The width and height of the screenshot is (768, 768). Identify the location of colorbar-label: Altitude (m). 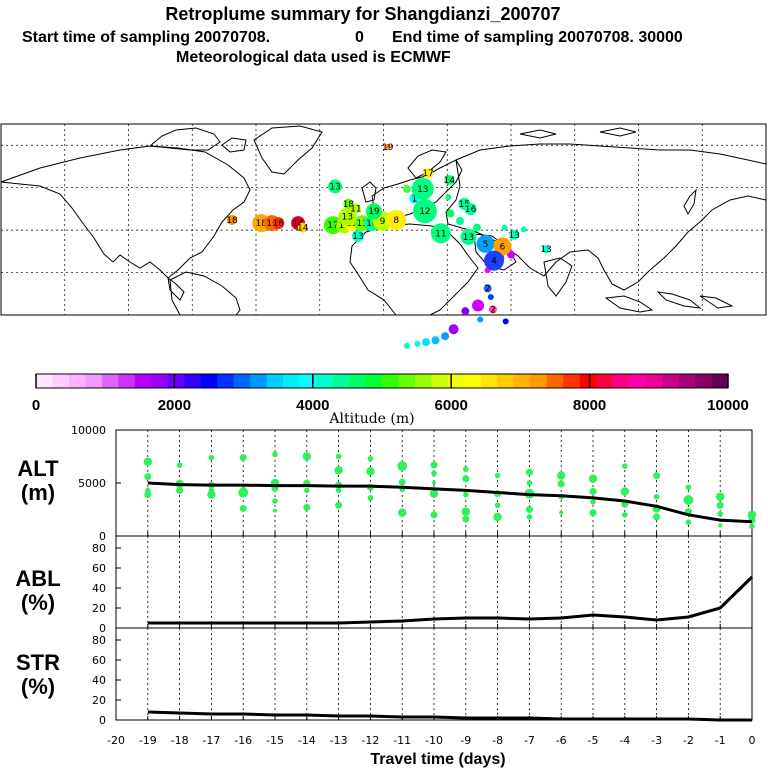
(371, 419).